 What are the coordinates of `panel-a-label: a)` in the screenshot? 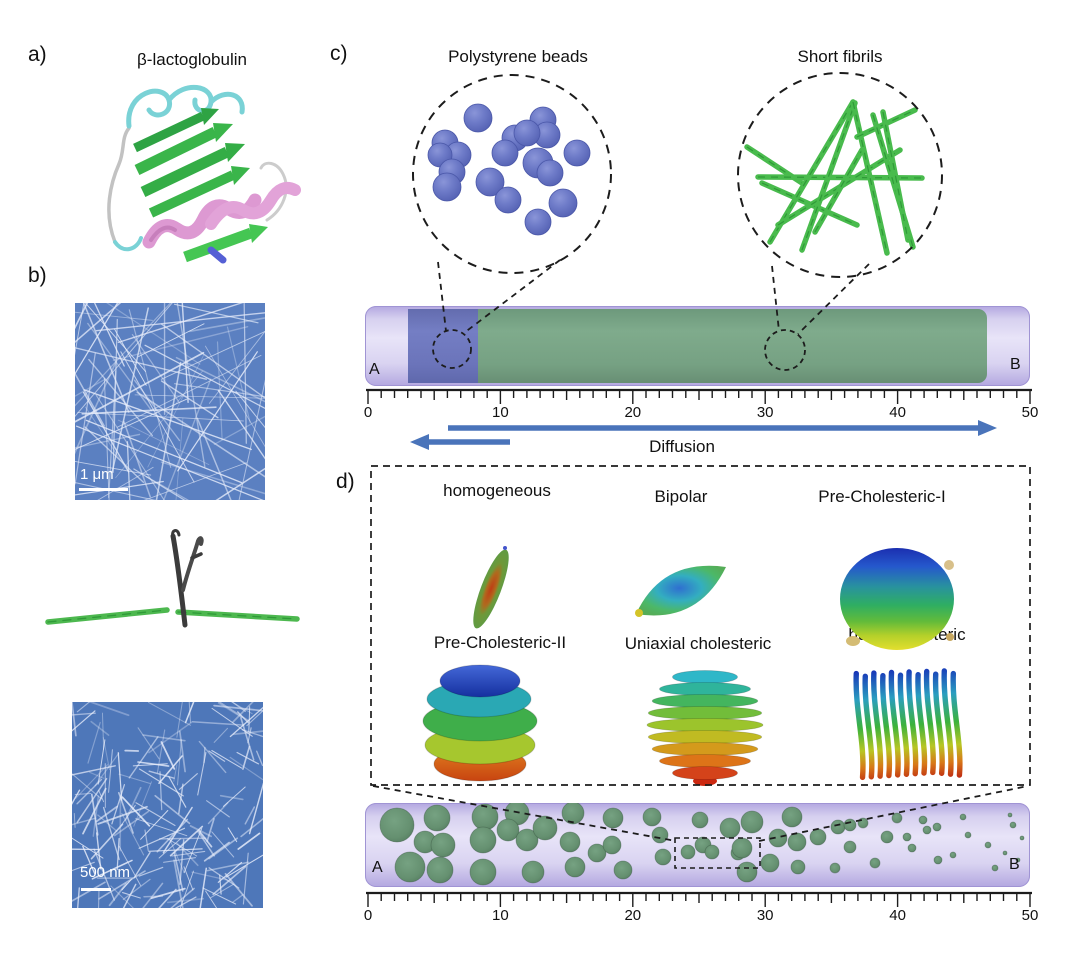 It's located at (37, 54).